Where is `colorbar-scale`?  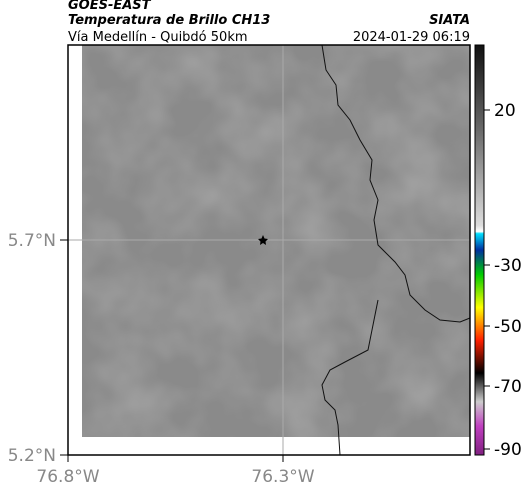
colorbar-scale is located at coordinates (479, 250).